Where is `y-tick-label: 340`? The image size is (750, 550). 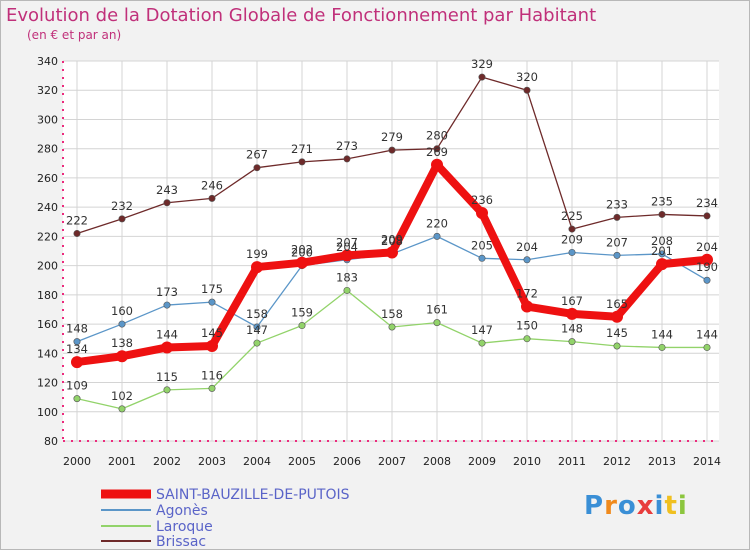
y-tick-label: 340 is located at coordinates (47, 61).